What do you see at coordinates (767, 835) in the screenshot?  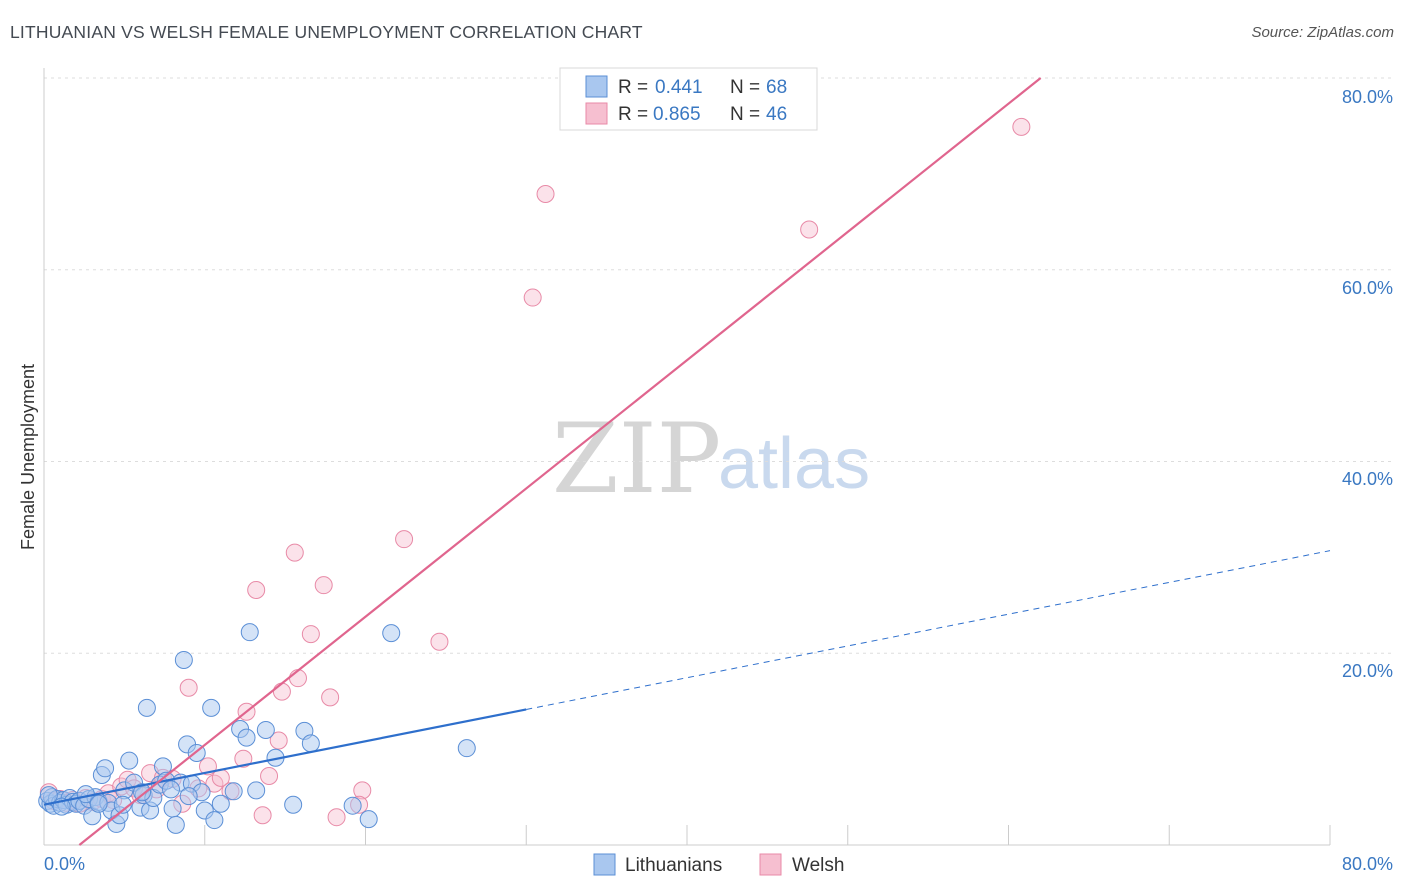 I see `x-tick-marks` at bounding box center [767, 835].